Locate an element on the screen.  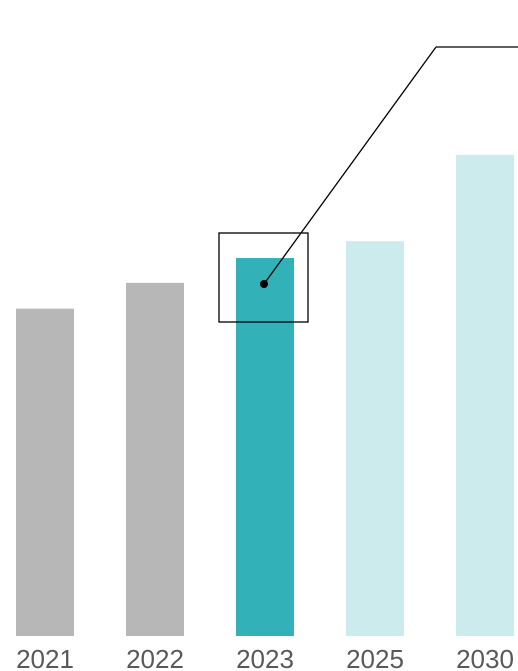
bar-2022 is located at coordinates (155, 459).